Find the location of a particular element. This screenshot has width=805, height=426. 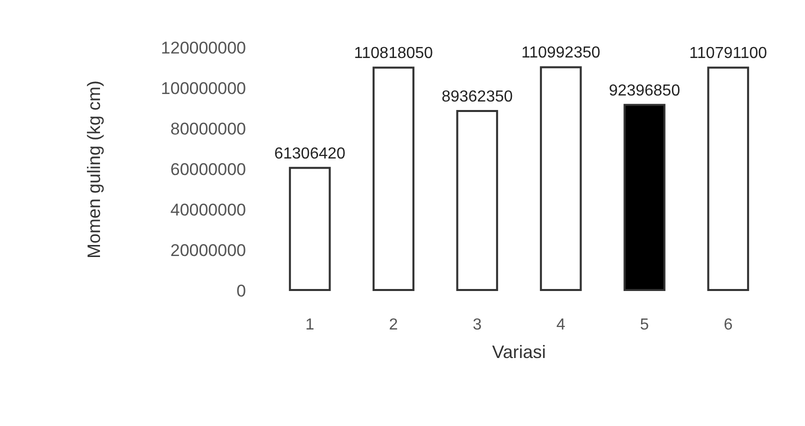

y-tick-label: 60000000 is located at coordinates (208, 169).